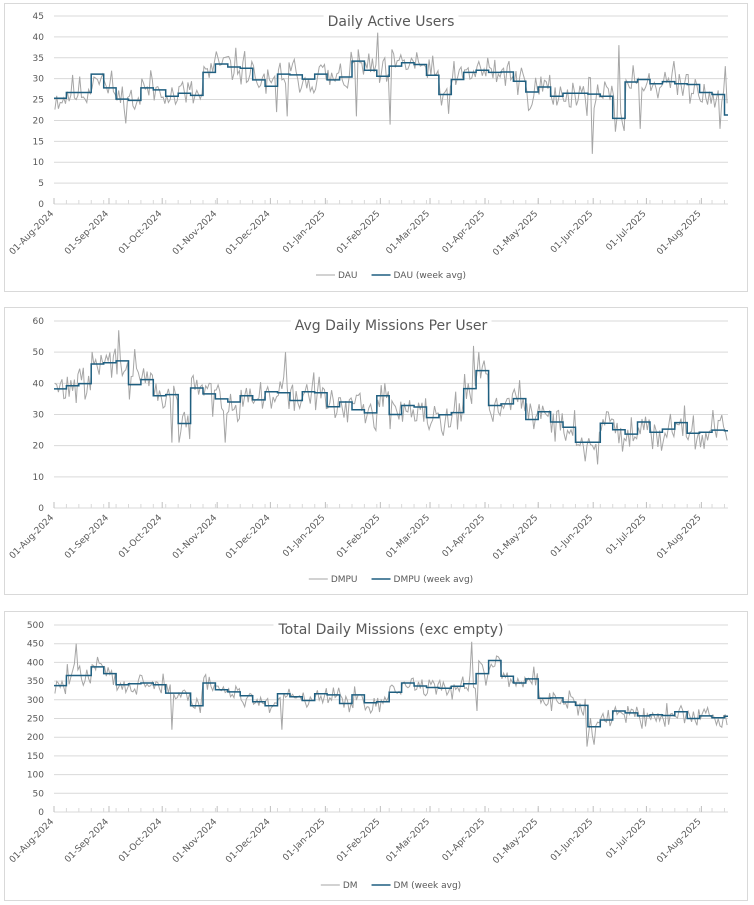  Describe the element at coordinates (391, 886) in the screenshot. I see `legend: DM DM (week avg)` at that location.